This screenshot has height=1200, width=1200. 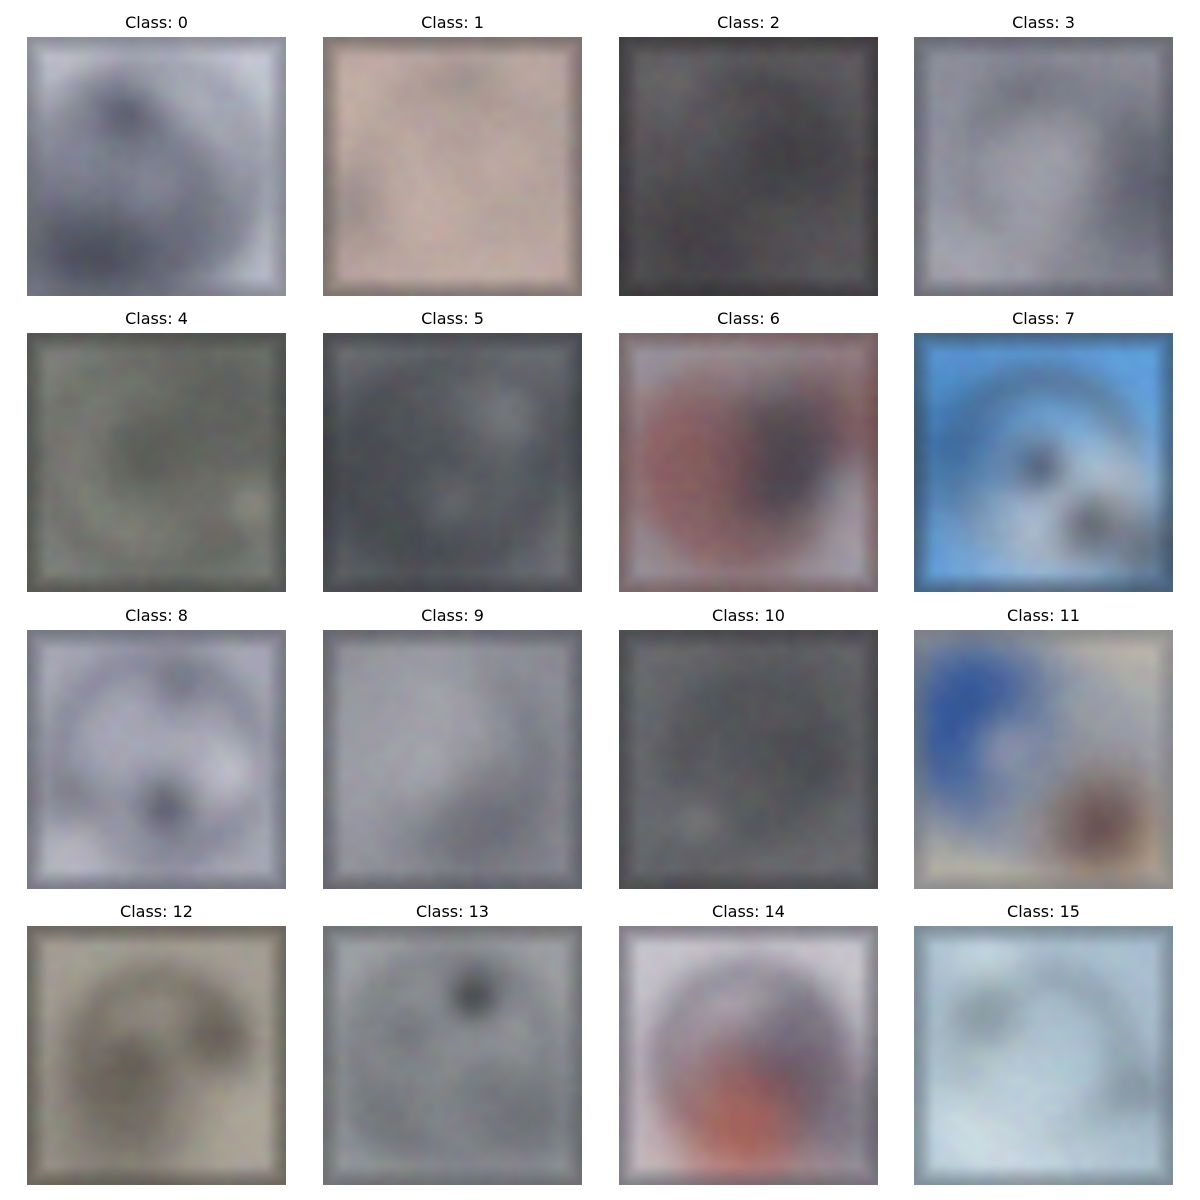 What do you see at coordinates (156, 318) in the screenshot?
I see `panel-title: Class: 4` at bounding box center [156, 318].